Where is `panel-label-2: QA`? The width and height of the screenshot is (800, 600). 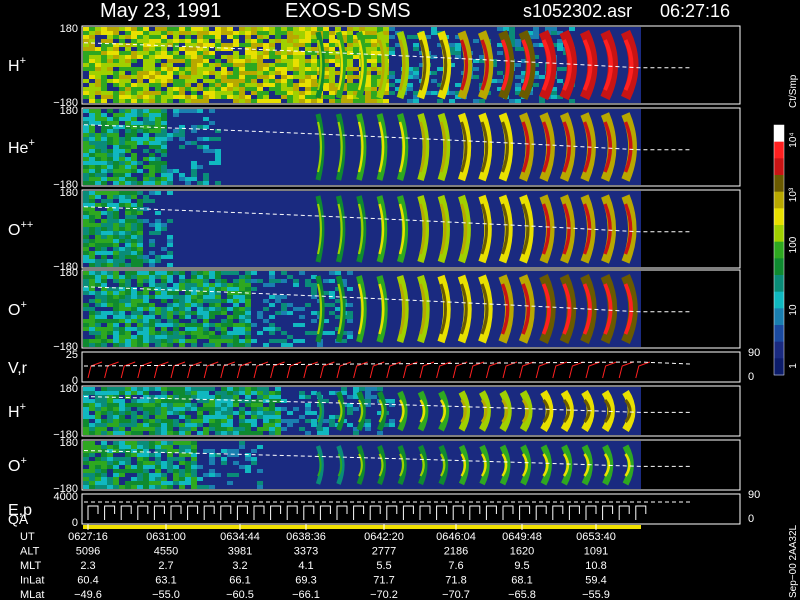
panel-label-2: QA is located at coordinates (18, 519).